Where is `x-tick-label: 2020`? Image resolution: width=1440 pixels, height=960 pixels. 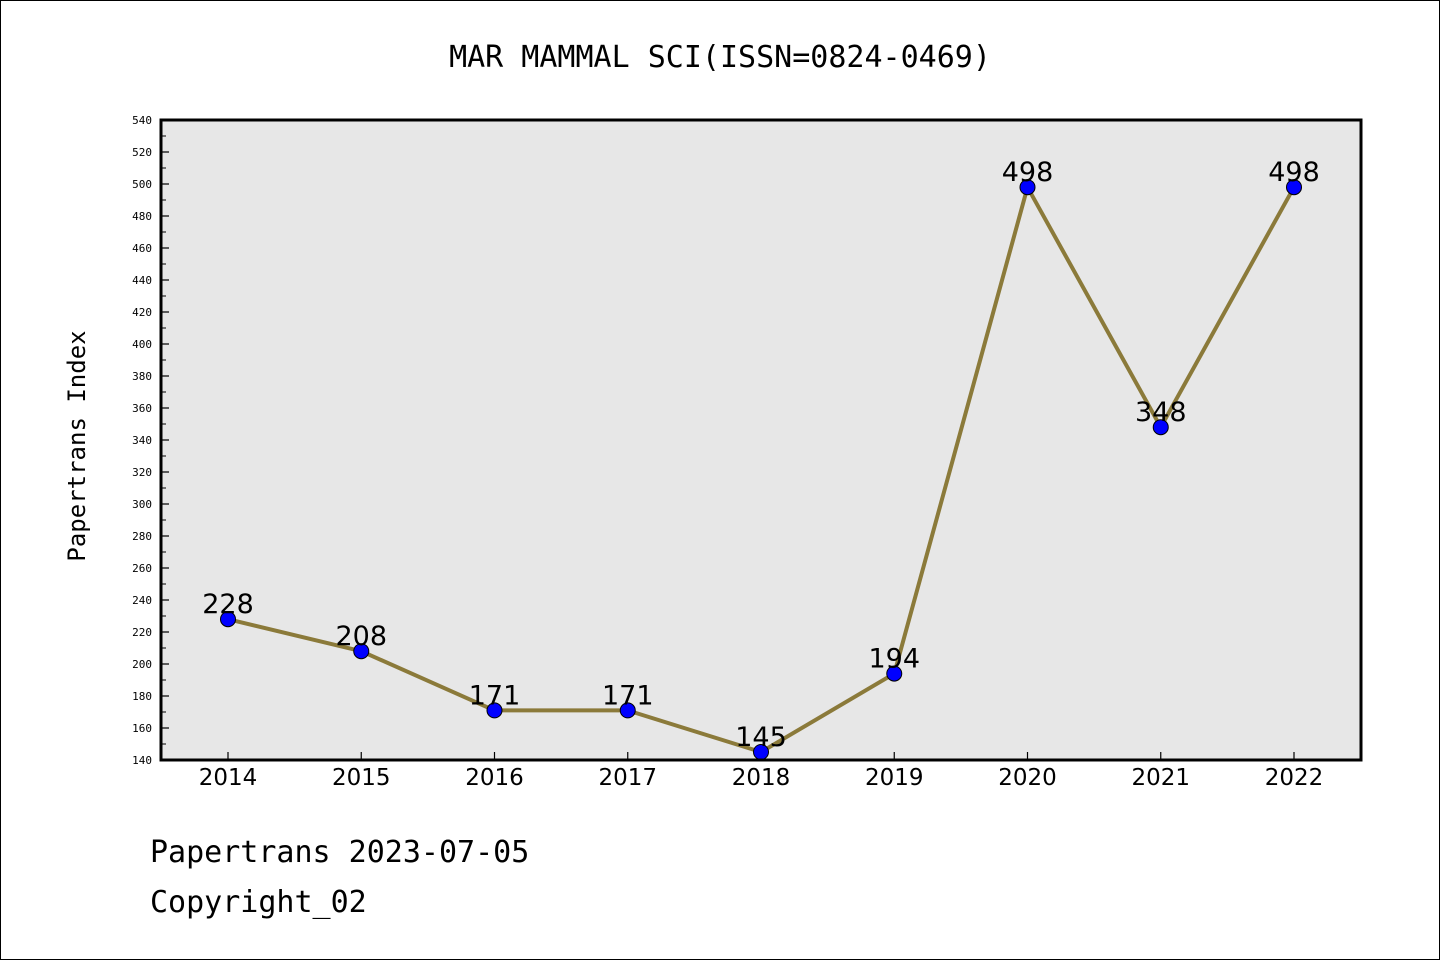
x-tick-label: 2020 is located at coordinates (1027, 778).